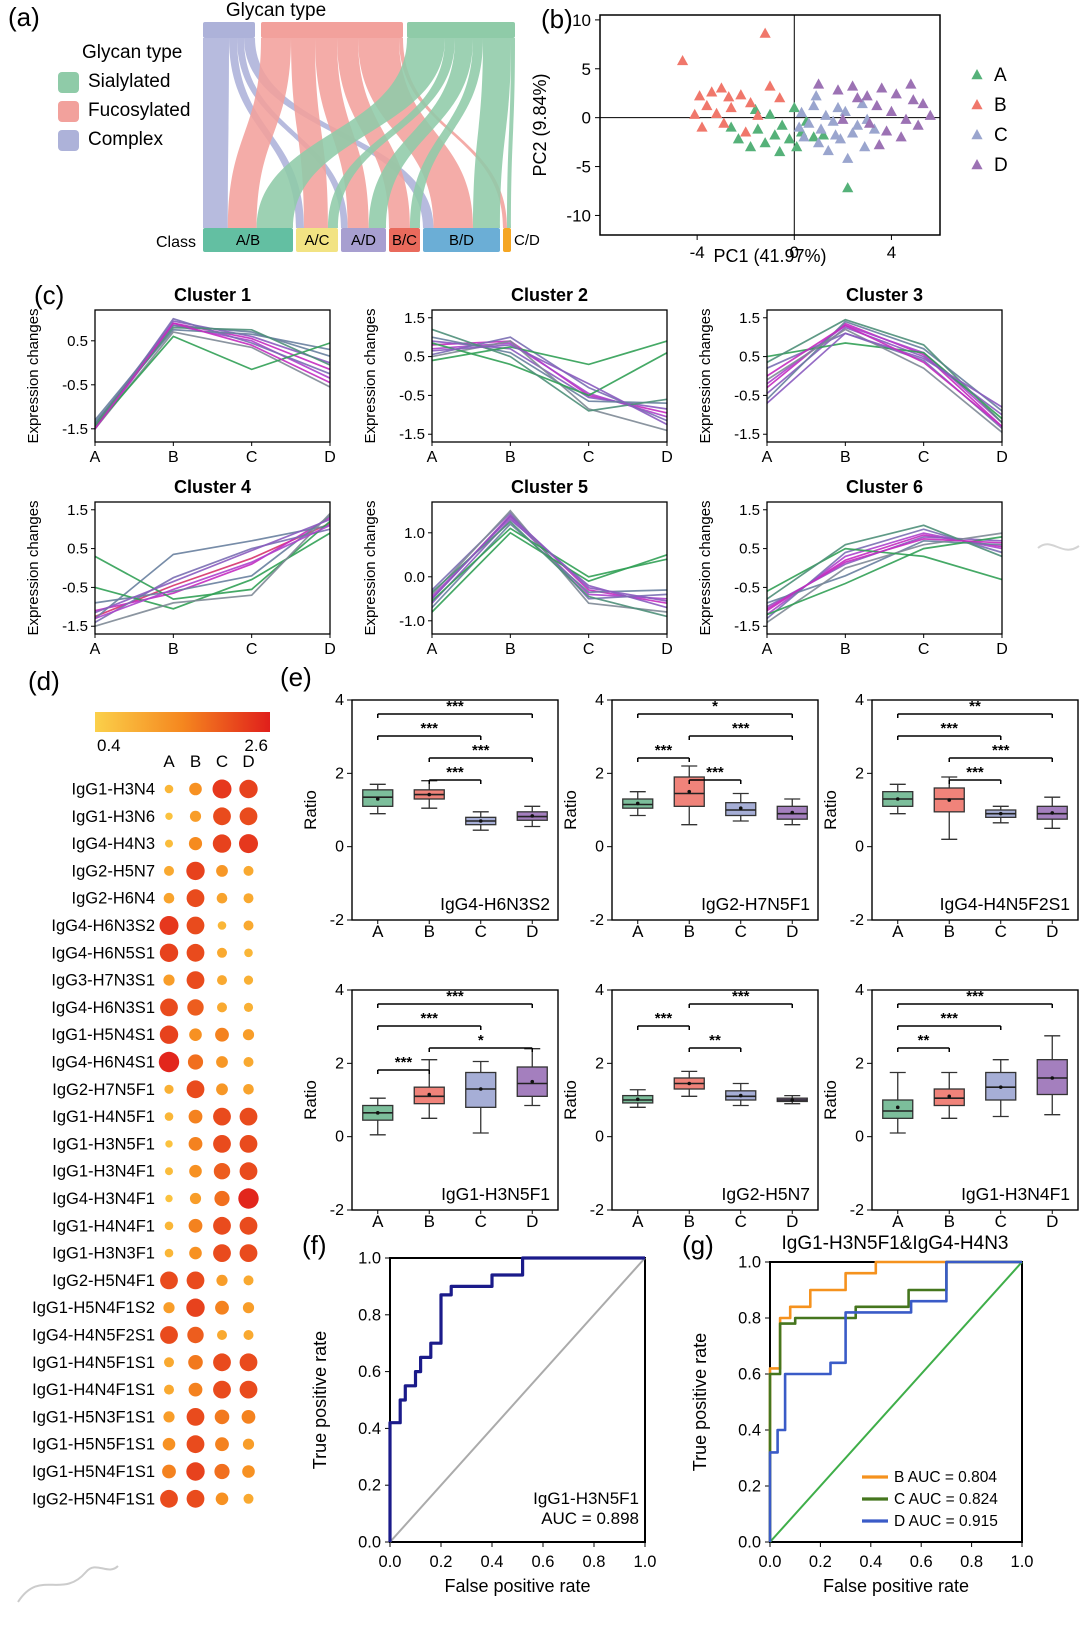 Image resolution: width=1080 pixels, height=1626 pixels. I want to click on sialylated-swatch-icon, so click(68, 82).